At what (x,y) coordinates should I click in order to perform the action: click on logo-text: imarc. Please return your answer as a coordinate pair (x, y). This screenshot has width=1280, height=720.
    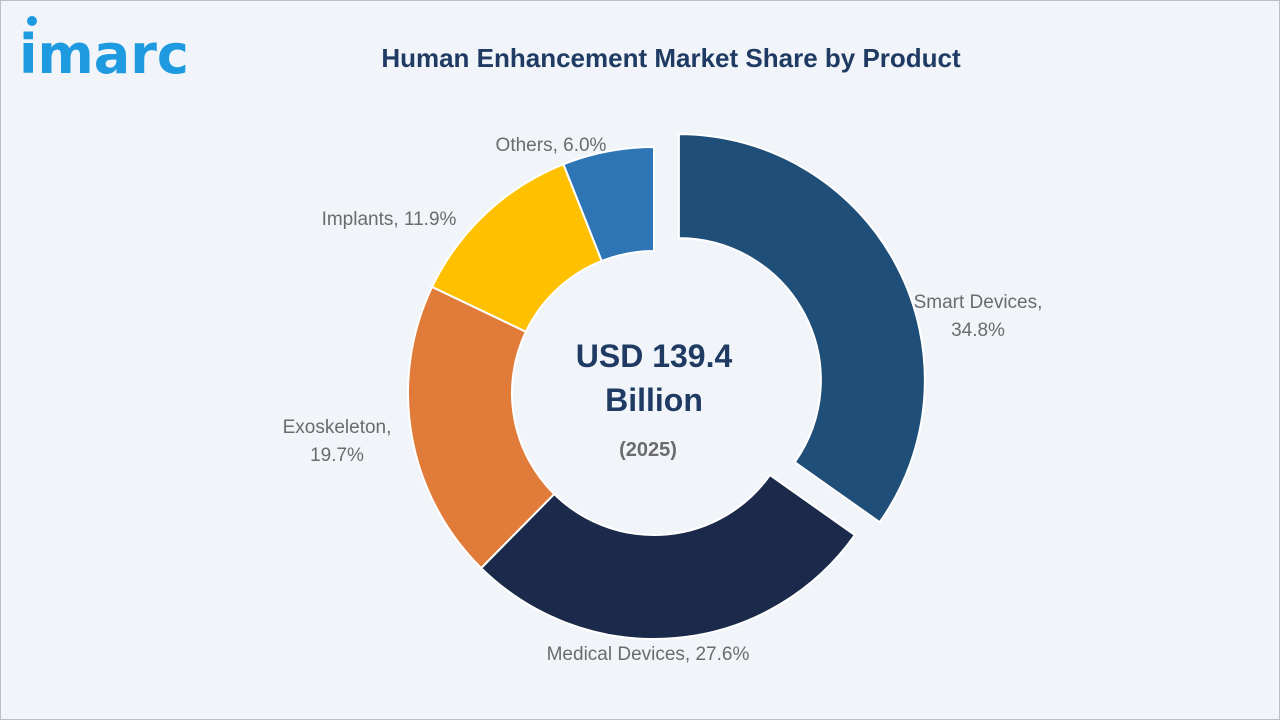
    Looking at the image, I should click on (104, 54).